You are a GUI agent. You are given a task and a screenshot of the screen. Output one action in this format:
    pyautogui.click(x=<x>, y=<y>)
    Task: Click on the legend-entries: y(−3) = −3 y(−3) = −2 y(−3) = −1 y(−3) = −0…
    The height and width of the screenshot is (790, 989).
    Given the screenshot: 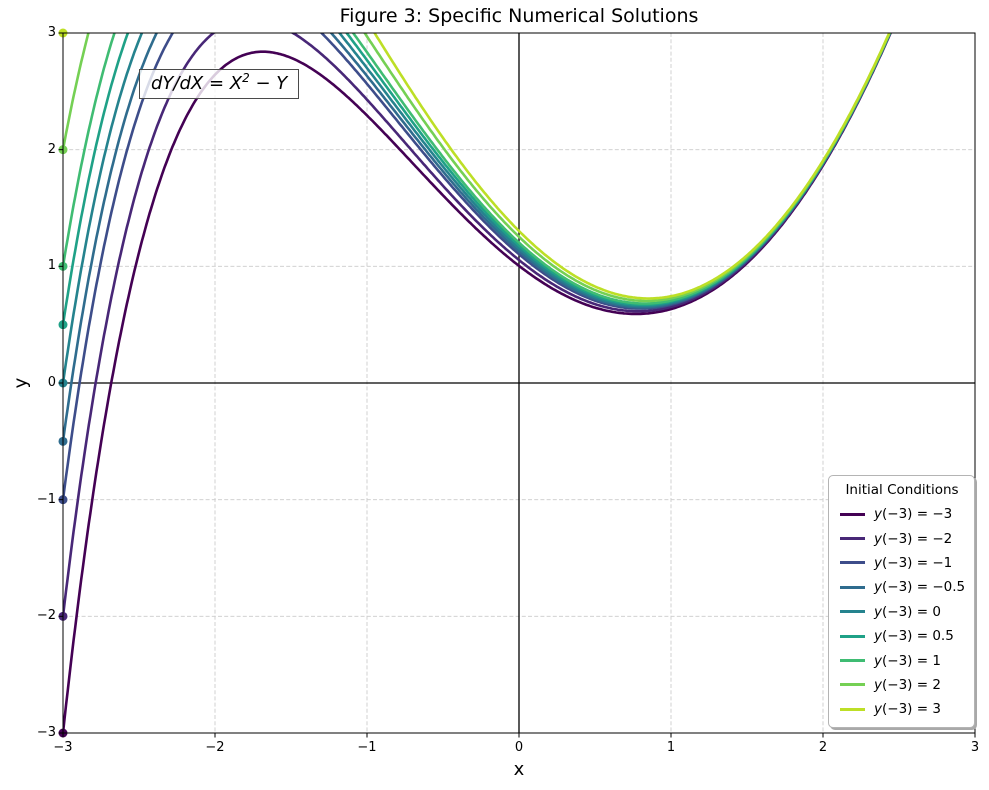 What is the action you would take?
    pyautogui.click(x=902, y=612)
    